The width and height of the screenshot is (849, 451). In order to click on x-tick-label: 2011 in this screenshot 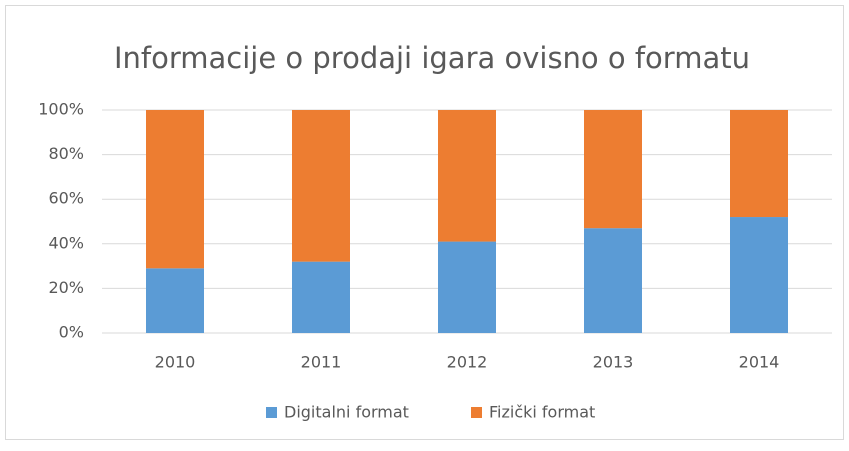, I will do `click(321, 362)`.